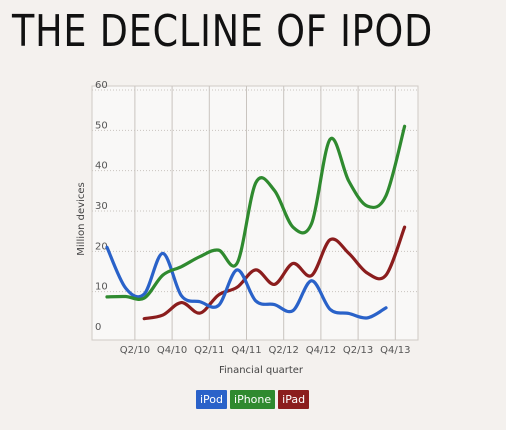  I want to click on series-line-ipad, so click(274, 273).